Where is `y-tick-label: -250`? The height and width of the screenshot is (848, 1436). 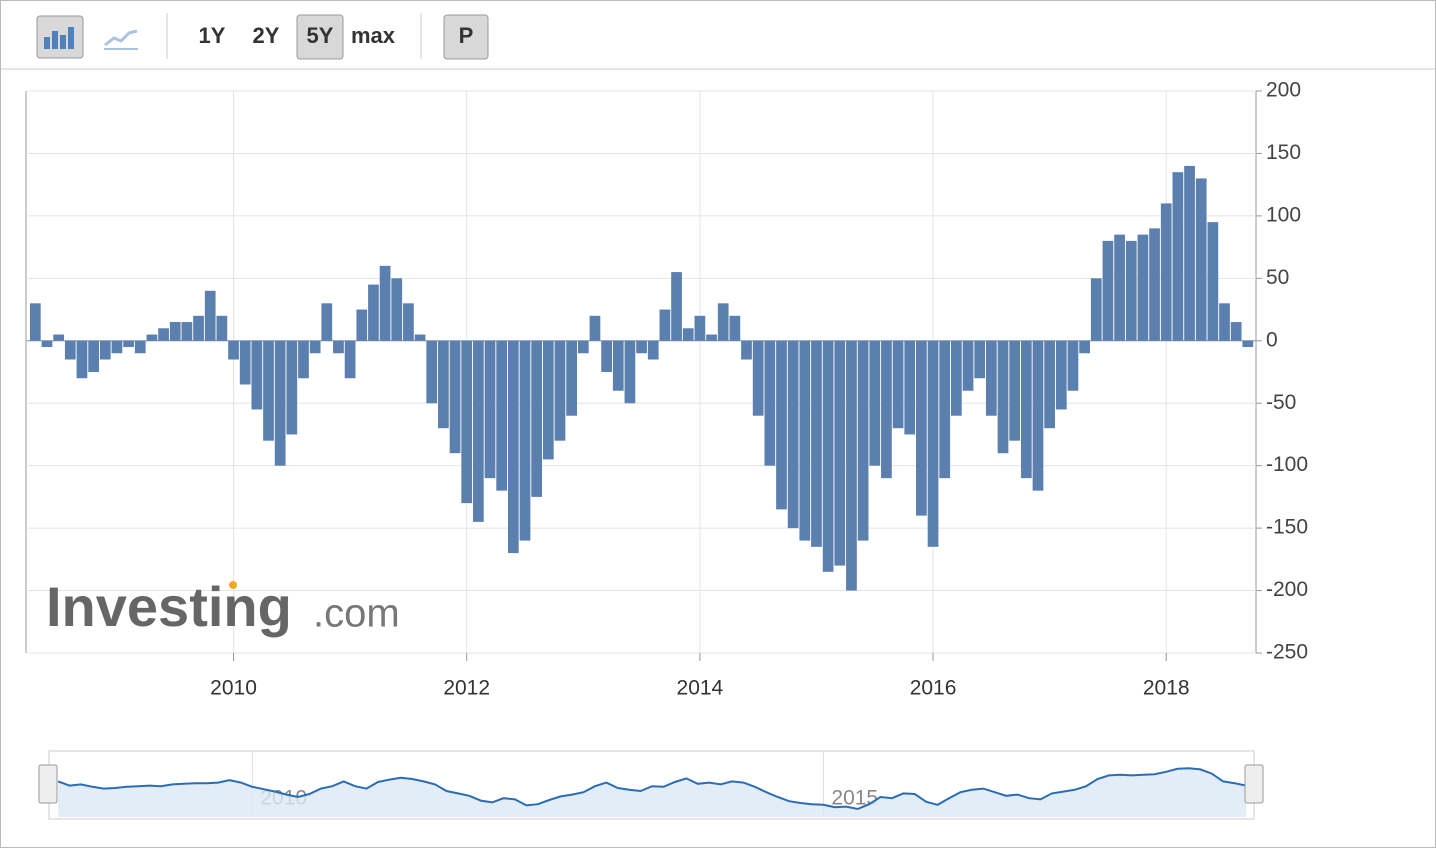
y-tick-label: -250 is located at coordinates (1287, 652).